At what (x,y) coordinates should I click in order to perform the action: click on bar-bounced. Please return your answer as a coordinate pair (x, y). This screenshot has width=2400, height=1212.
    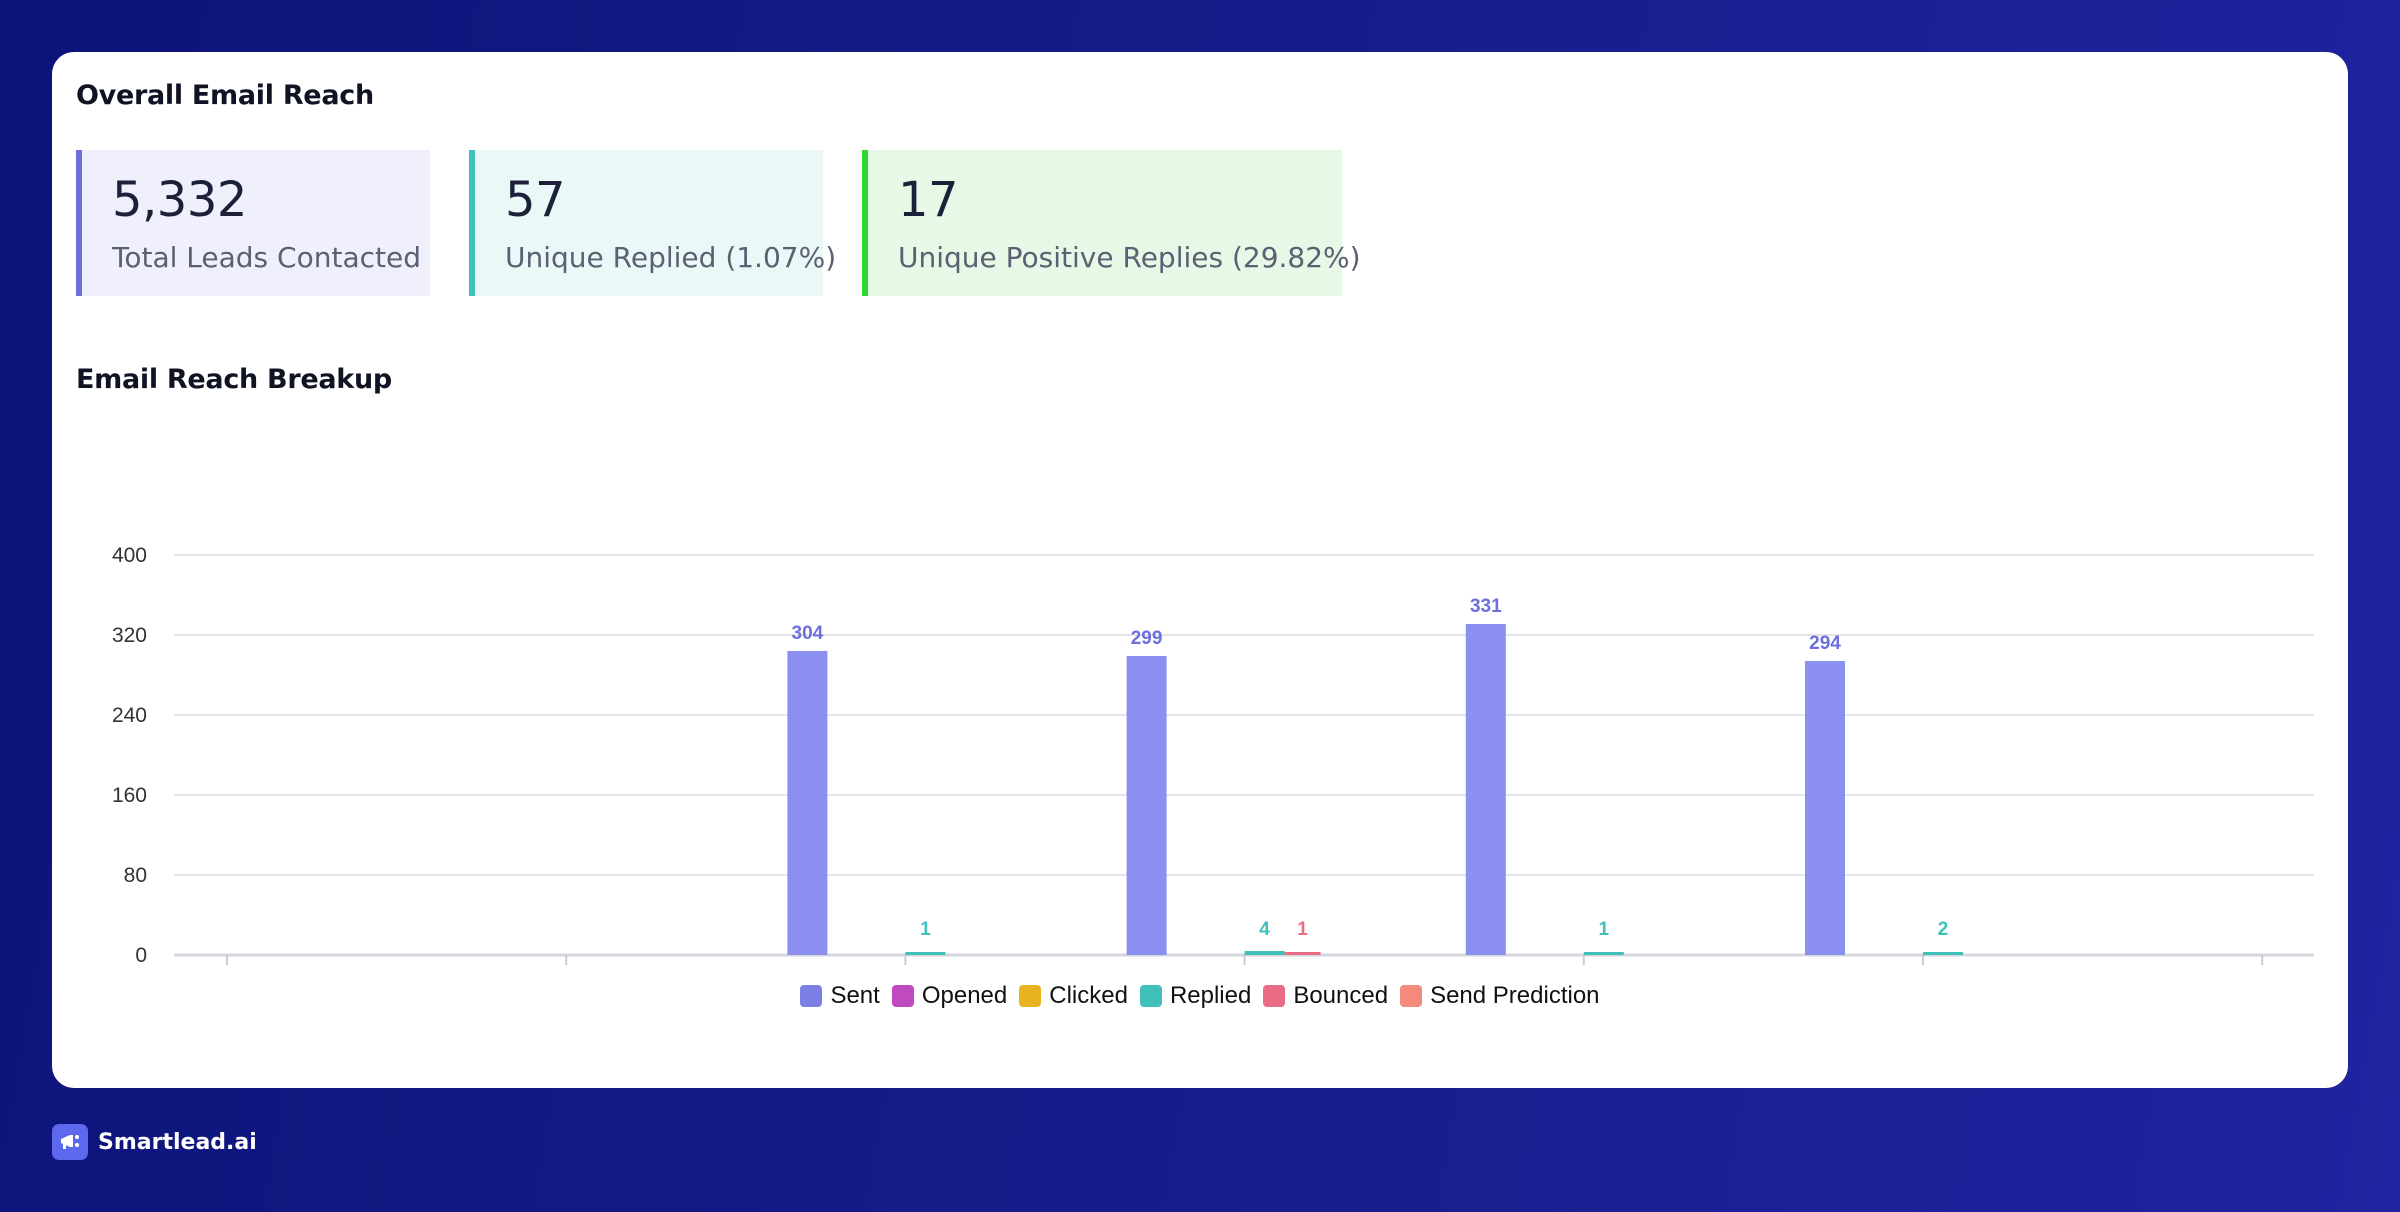
    Looking at the image, I should click on (1302, 953).